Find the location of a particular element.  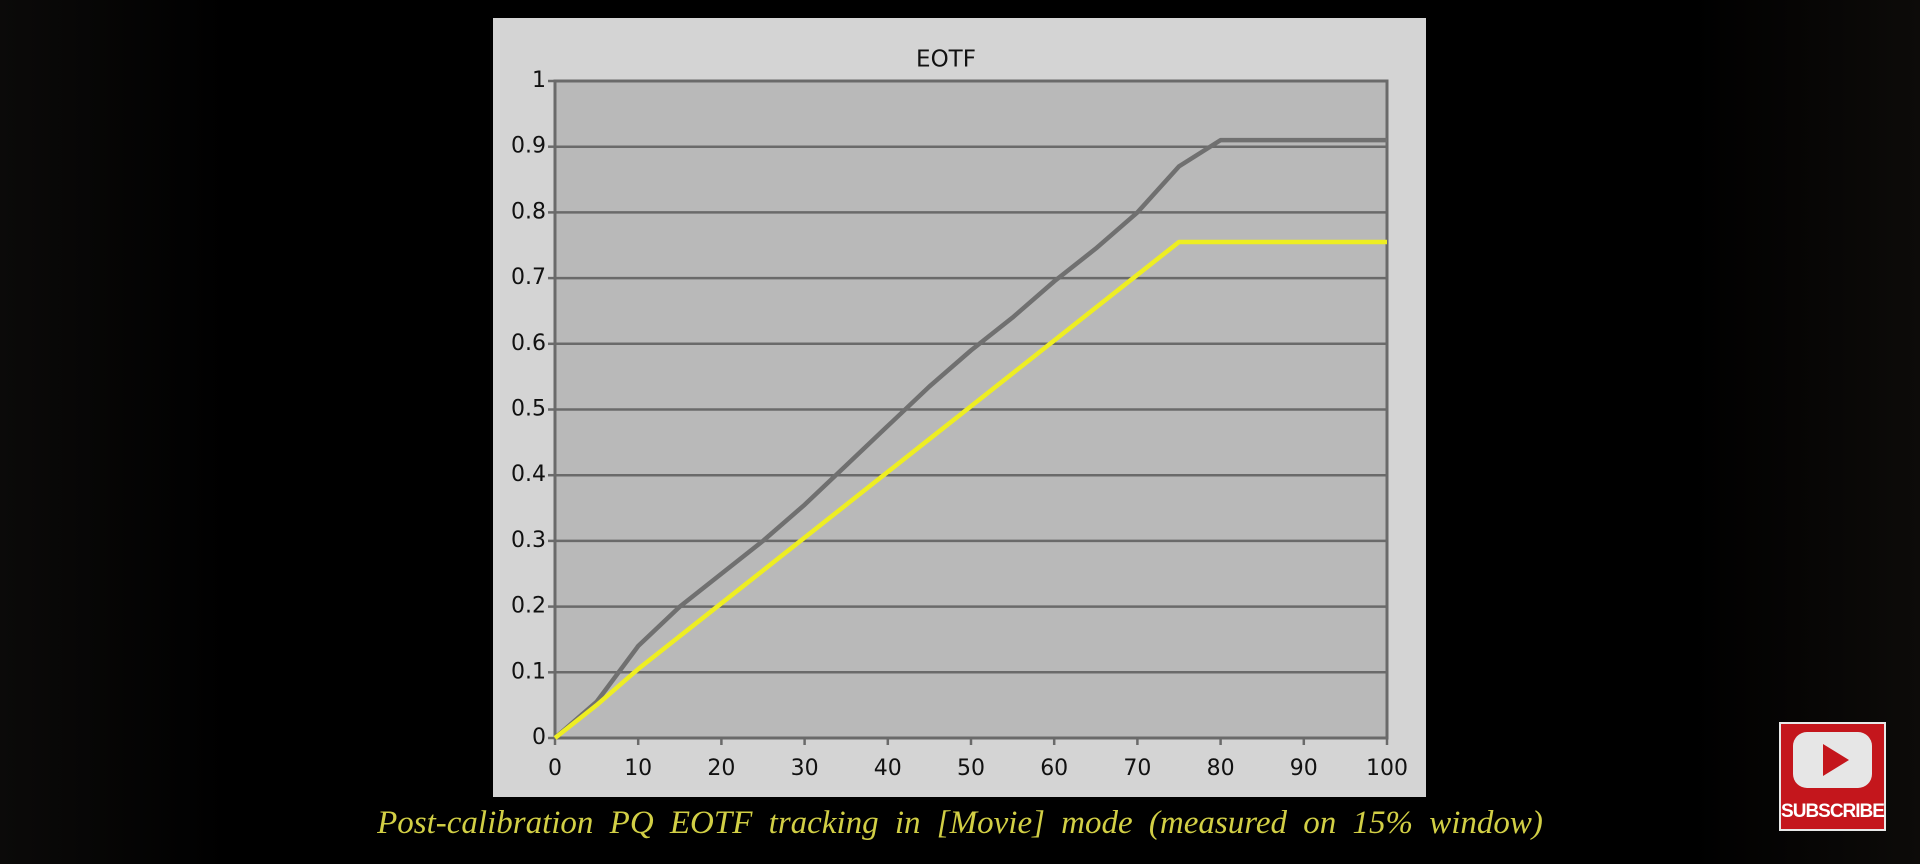

x-tick-label: 30 is located at coordinates (805, 768).